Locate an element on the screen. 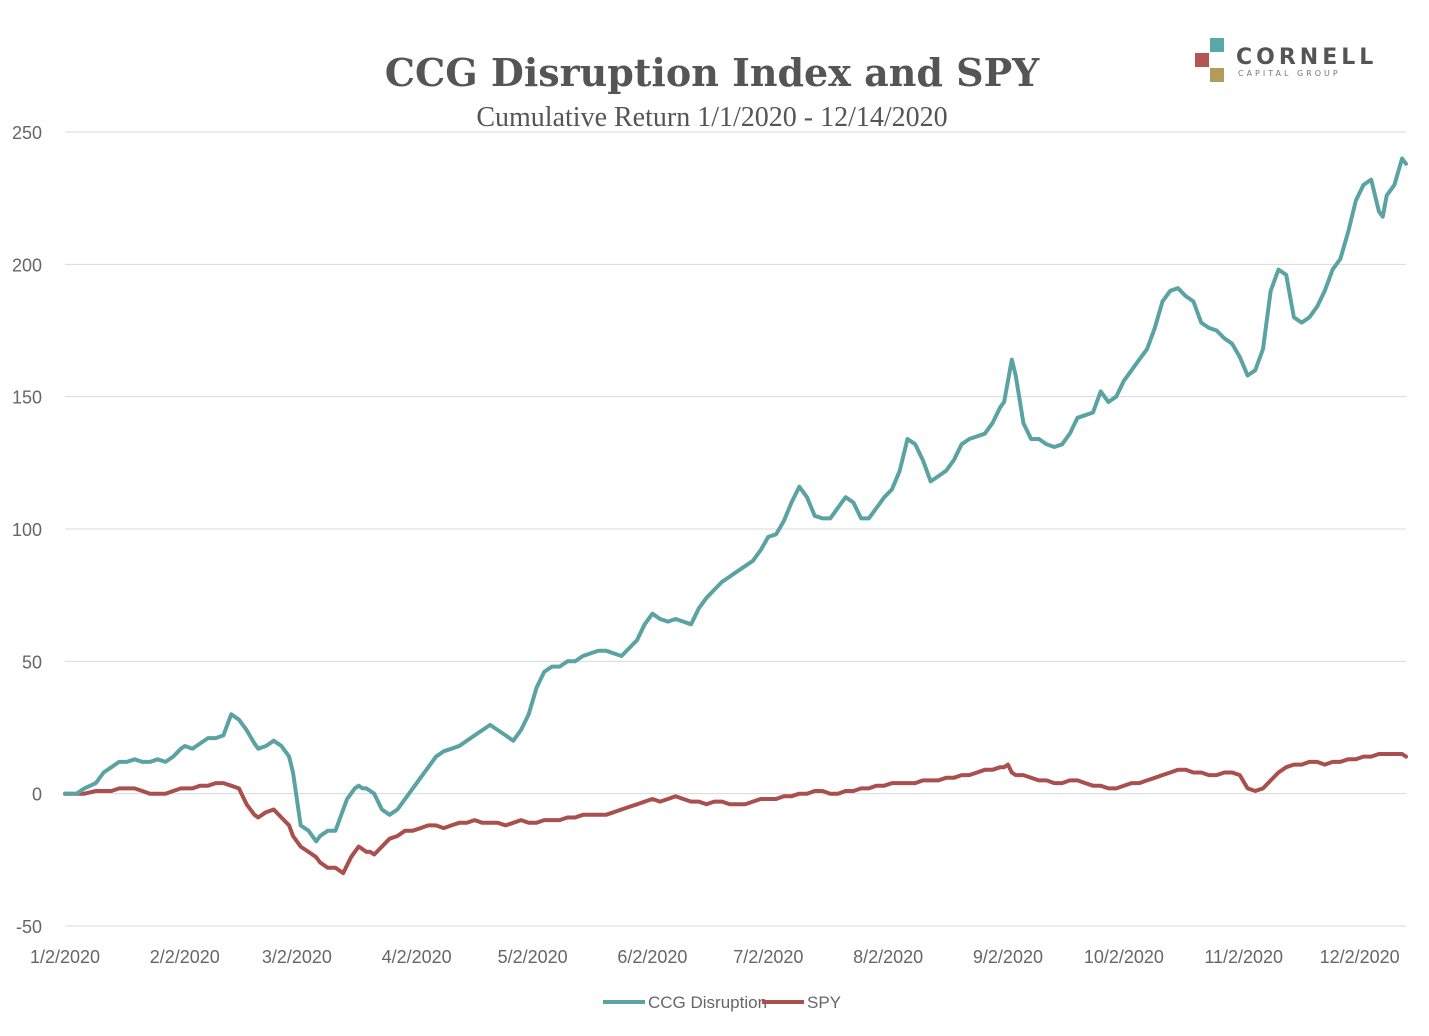  x-tick-label: 2/2/2020 is located at coordinates (185, 957).